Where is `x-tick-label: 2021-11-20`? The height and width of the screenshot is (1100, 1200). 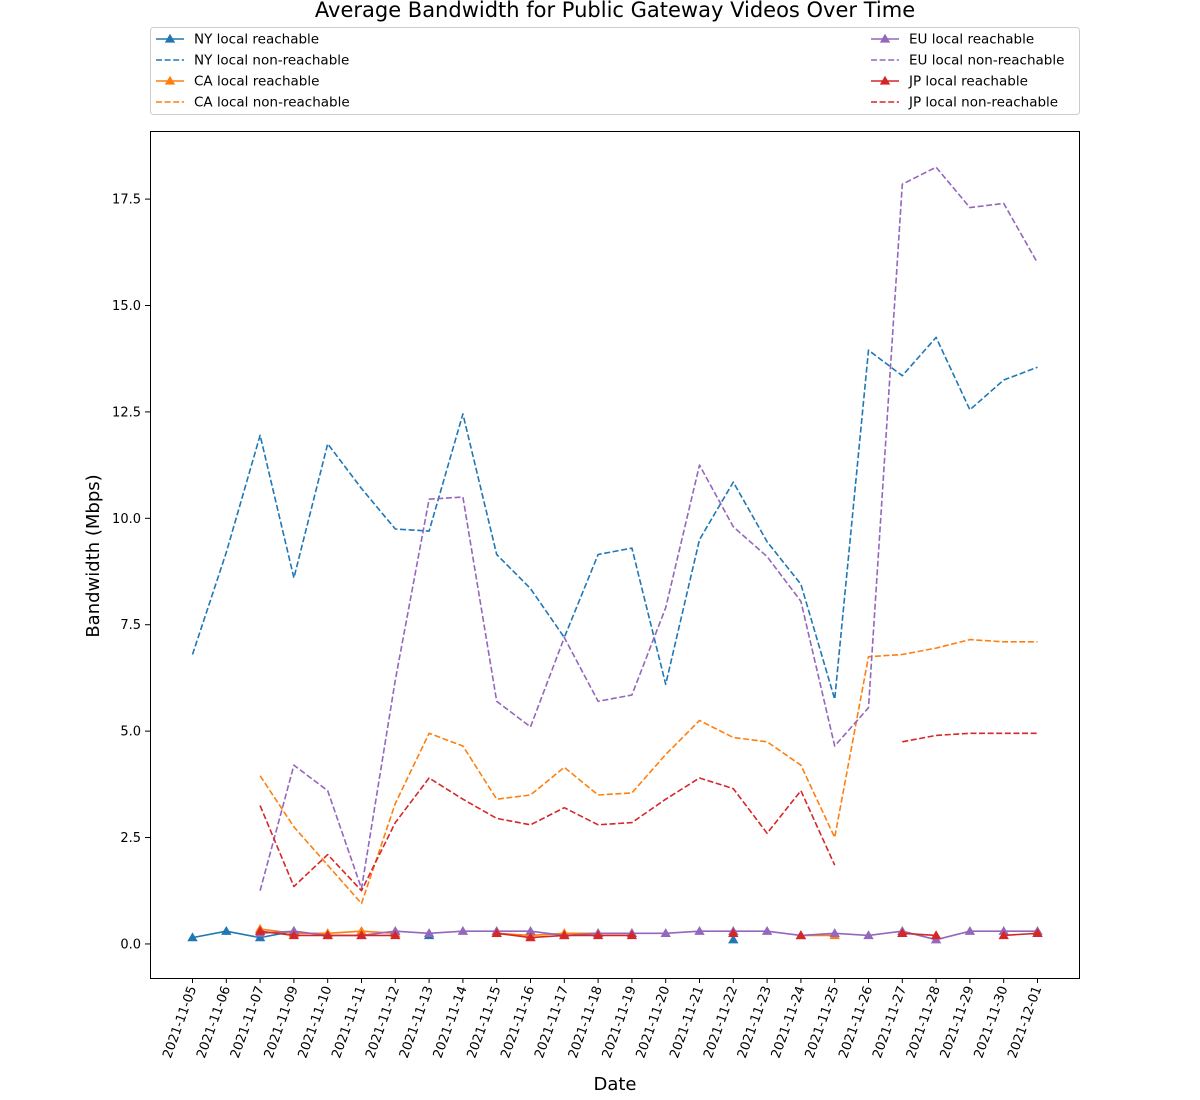 x-tick-label: 2021-11-20 is located at coordinates (654, 1022).